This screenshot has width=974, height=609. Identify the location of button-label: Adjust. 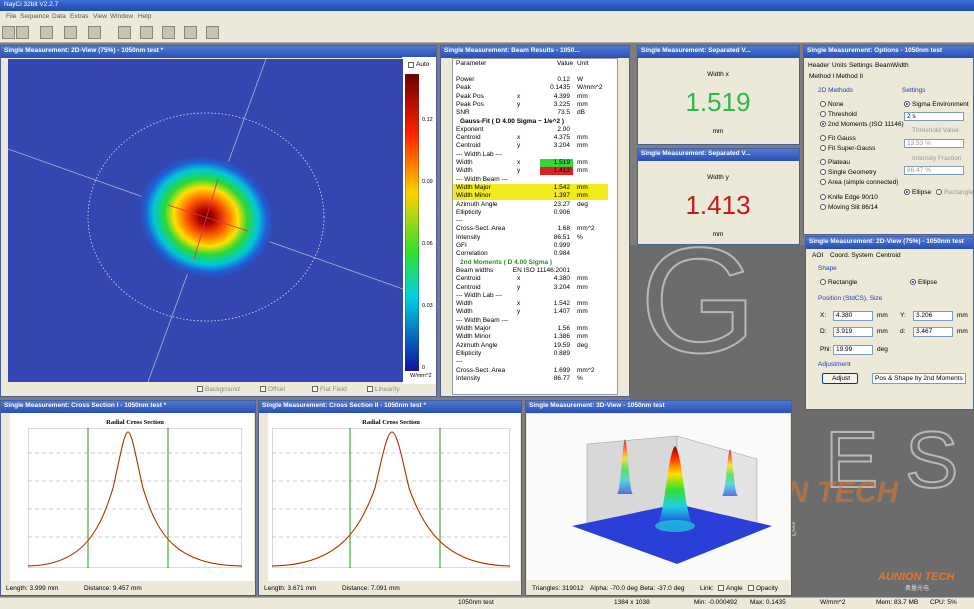
(841, 378).